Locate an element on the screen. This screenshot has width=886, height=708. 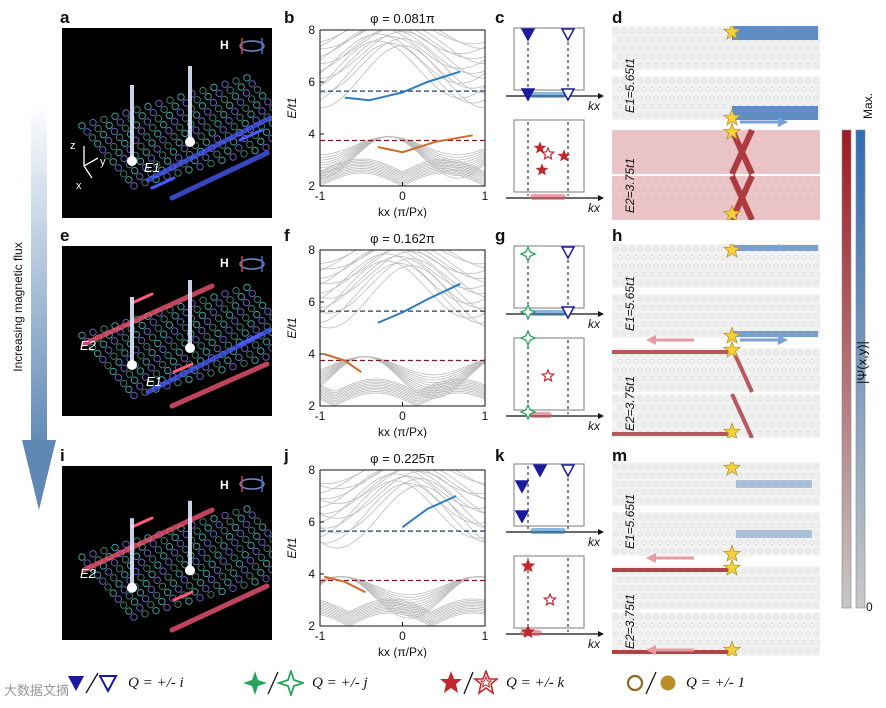
source-star-icon is located at coordinates (732, 131).